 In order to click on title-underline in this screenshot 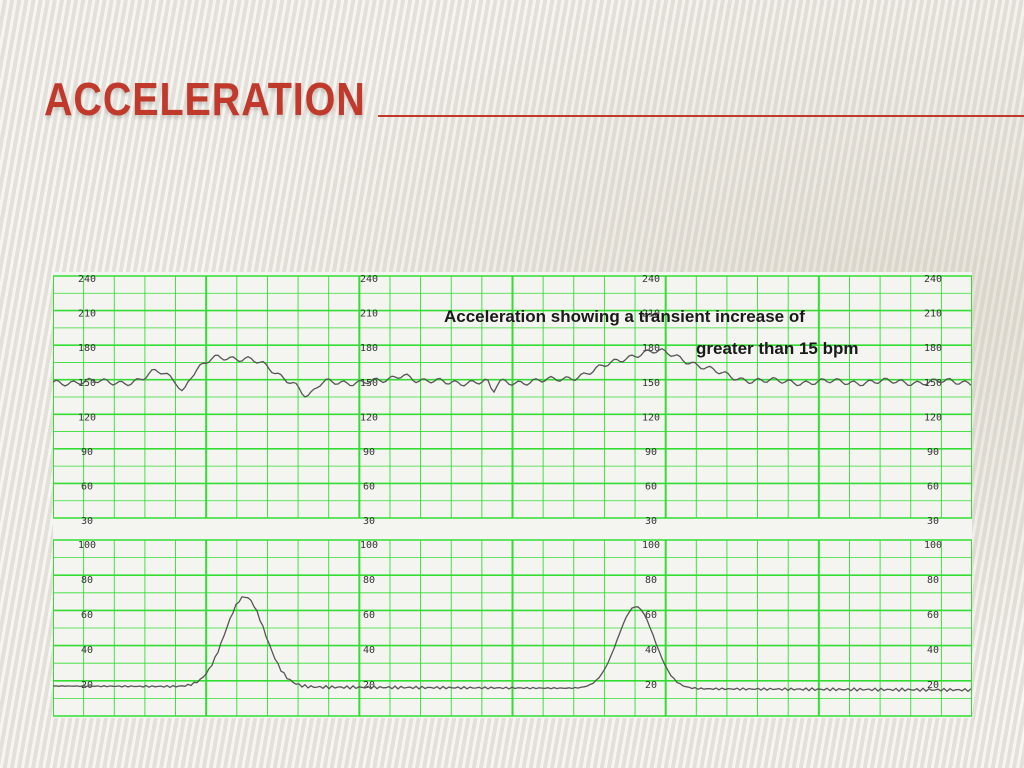, I will do `click(701, 116)`.